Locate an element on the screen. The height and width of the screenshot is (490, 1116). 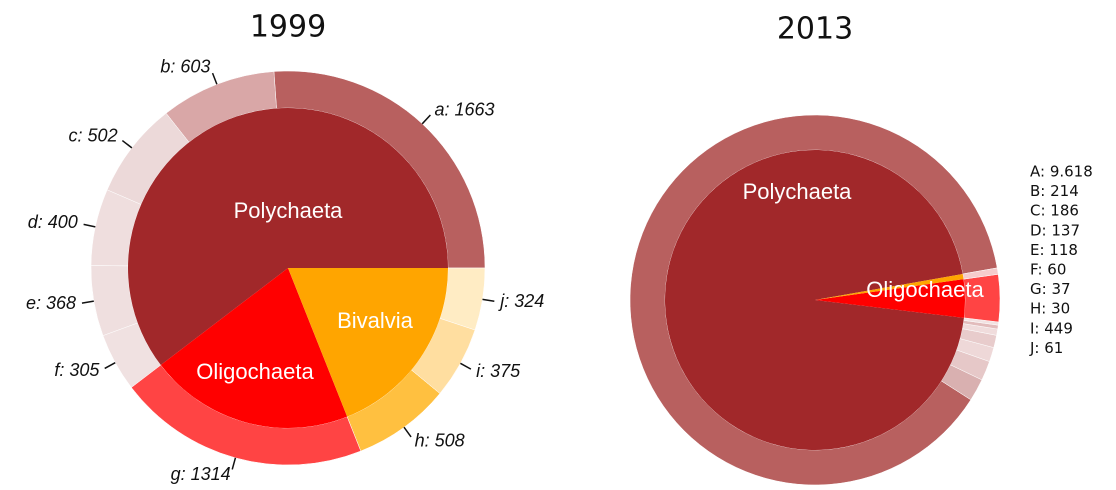
legend-label: D: 137 is located at coordinates (1055, 230).